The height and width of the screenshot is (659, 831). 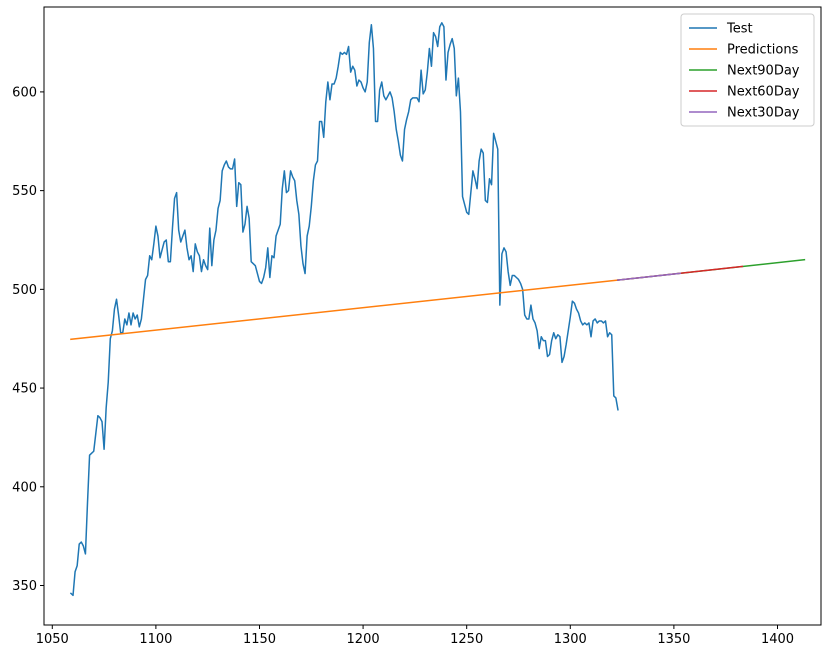 What do you see at coordinates (24, 487) in the screenshot?
I see `y-tick-label: 400` at bounding box center [24, 487].